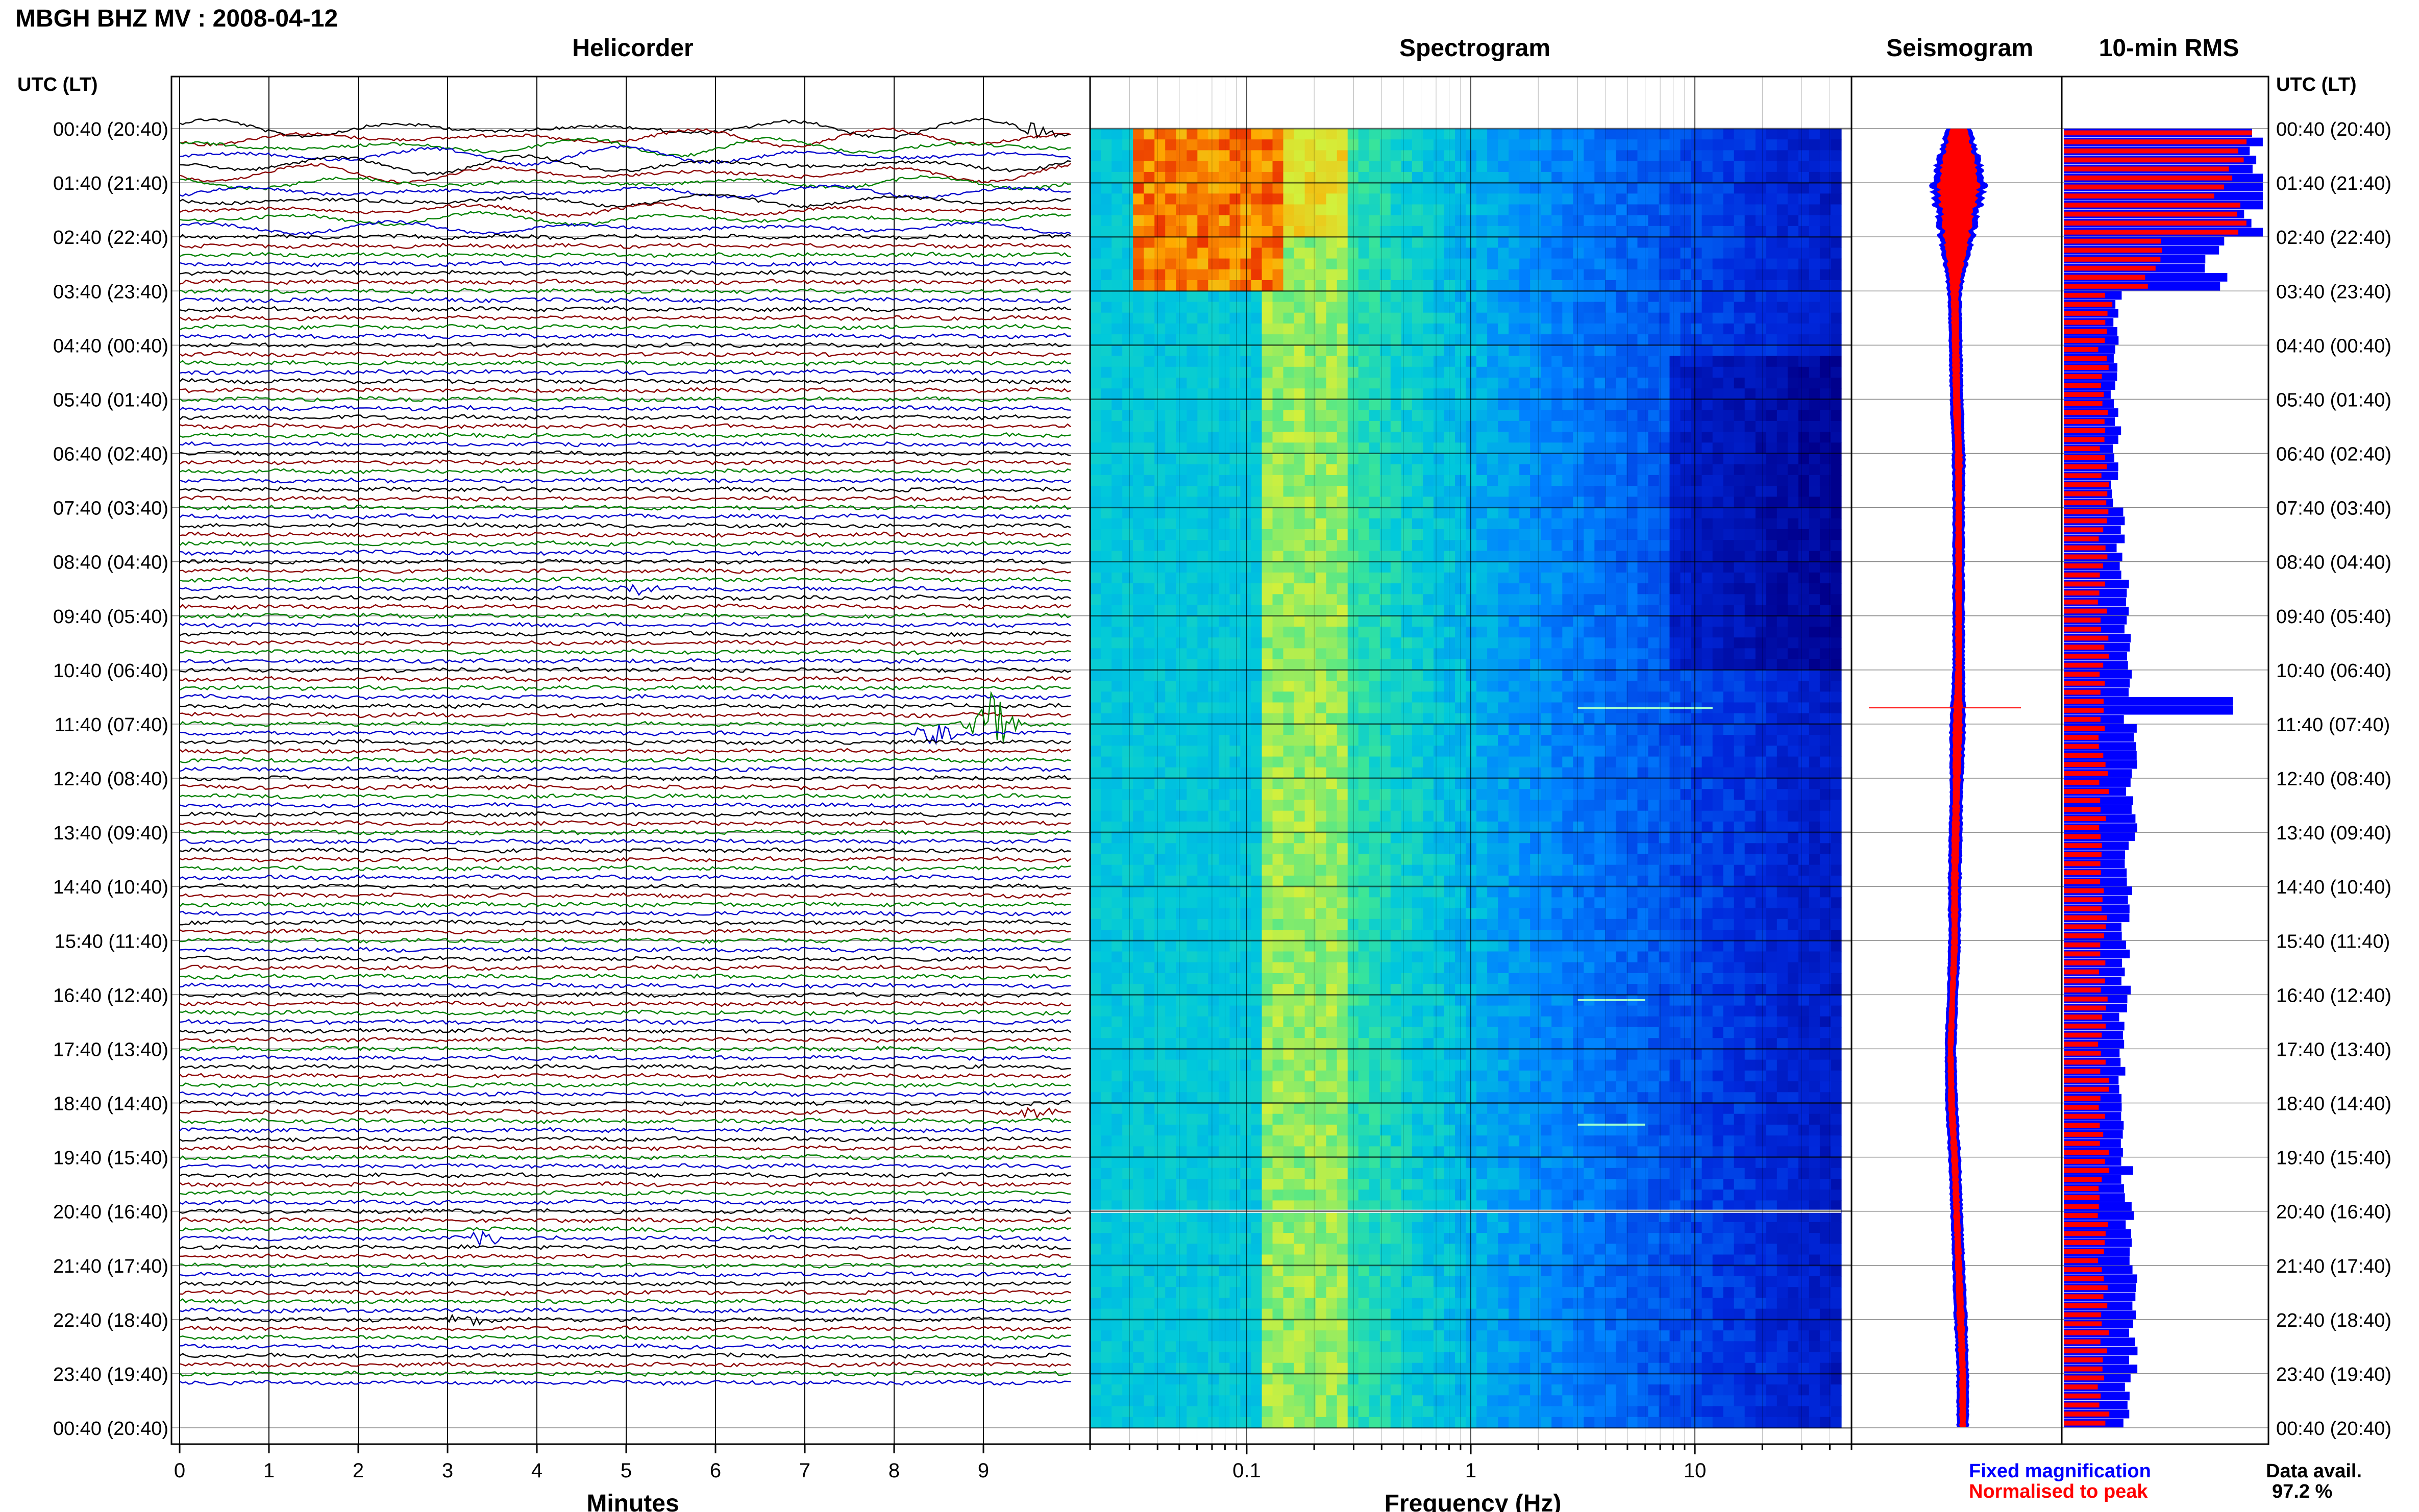  I want to click on time-label-right: 13:40 (09:40), so click(2333, 833).